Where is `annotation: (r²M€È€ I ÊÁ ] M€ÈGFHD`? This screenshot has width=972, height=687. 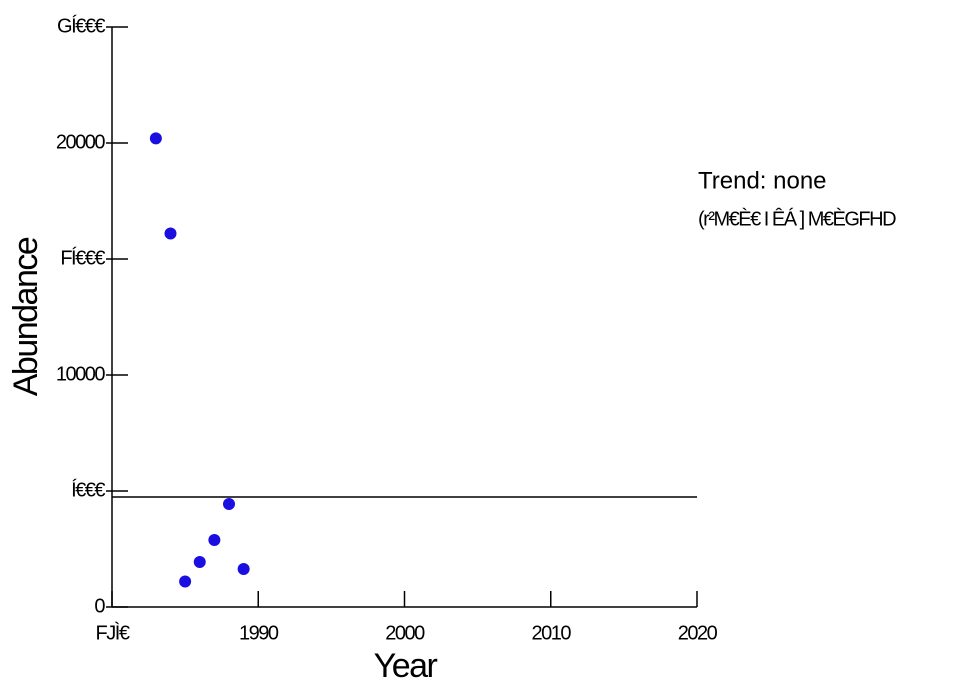
annotation: (r²M€È€ I ÊÁ ] M€ÈGFHD is located at coordinates (797, 218).